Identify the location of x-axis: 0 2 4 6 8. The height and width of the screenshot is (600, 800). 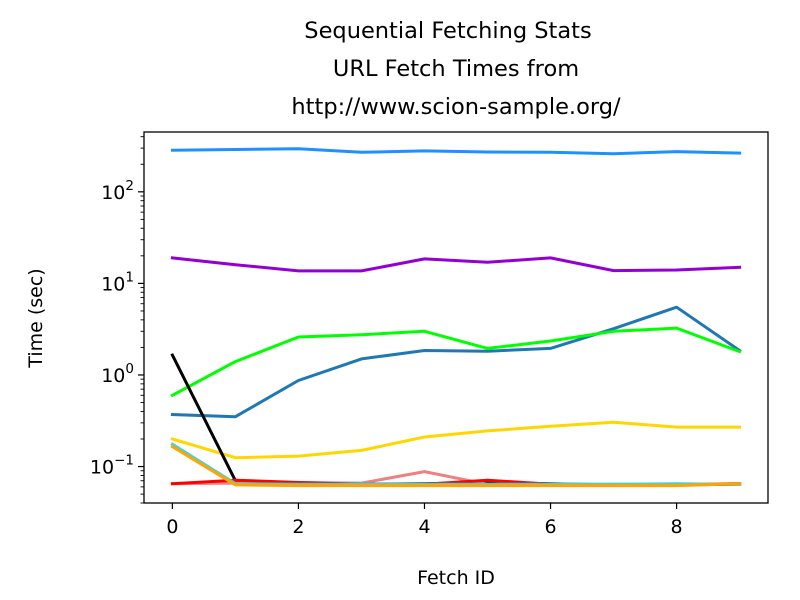
(424, 520).